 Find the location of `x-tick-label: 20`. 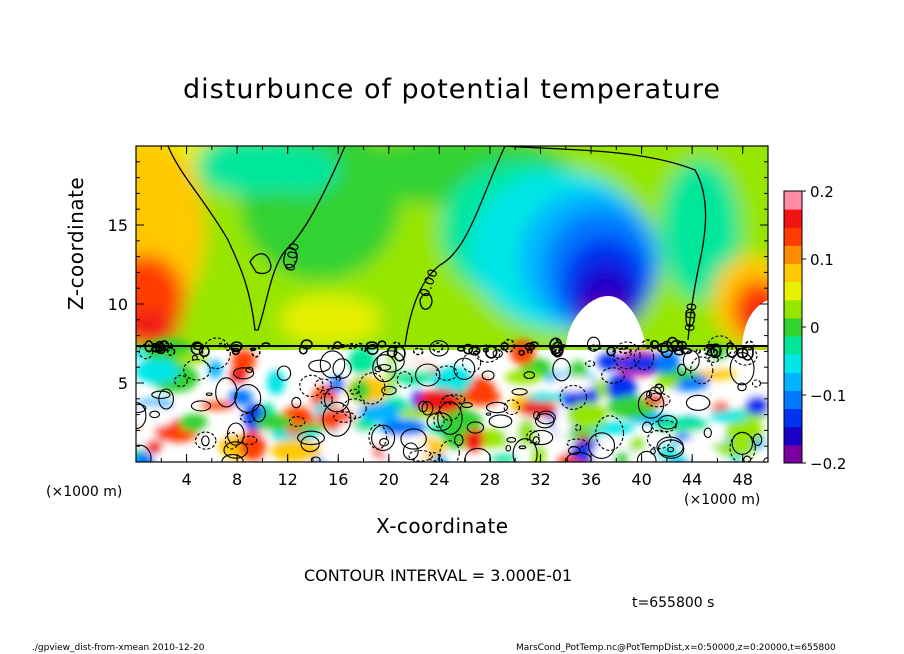

x-tick-label: 20 is located at coordinates (389, 479).